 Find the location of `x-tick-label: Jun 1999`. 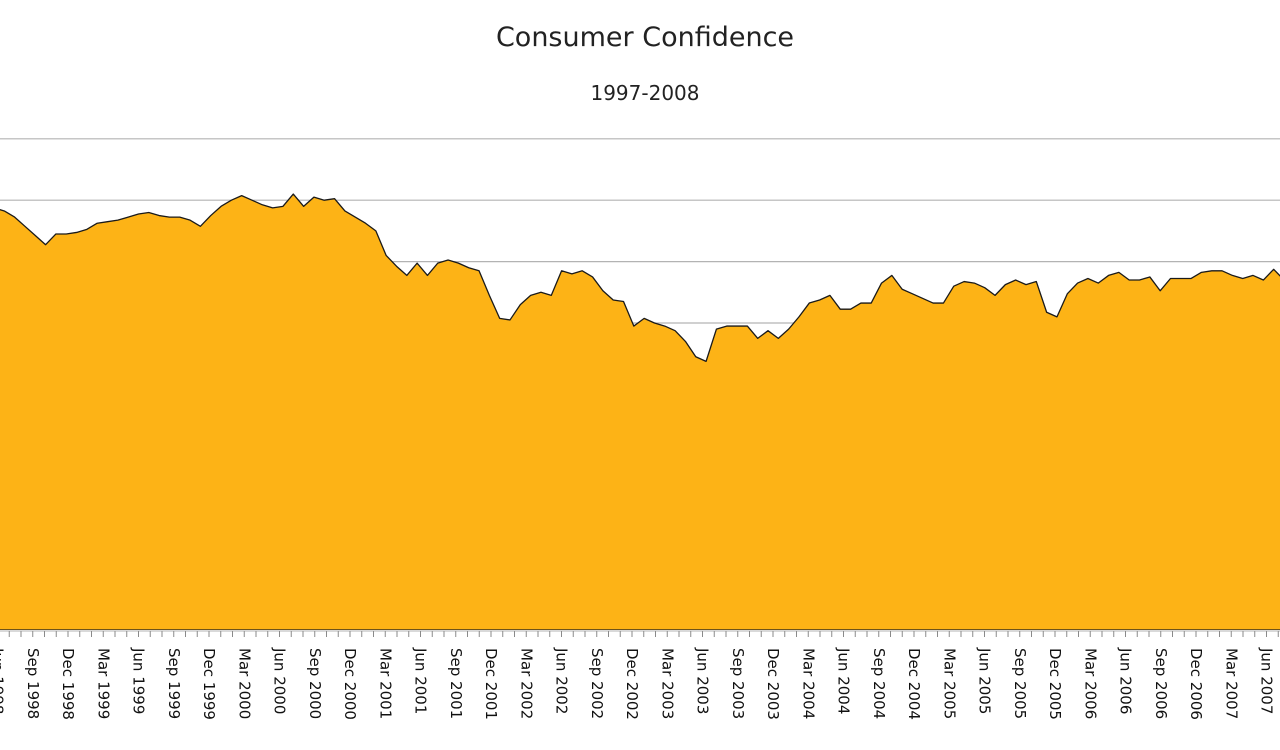

x-tick-label: Jun 1999 is located at coordinates (139, 680).